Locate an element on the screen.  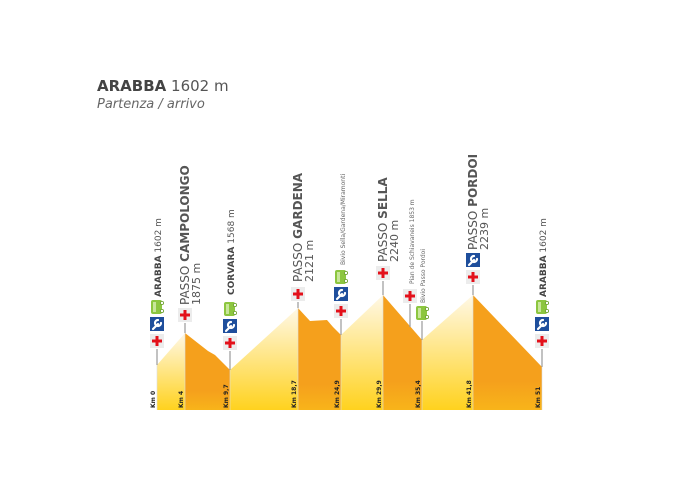
km-label: Km 4 is located at coordinates (181, 399).